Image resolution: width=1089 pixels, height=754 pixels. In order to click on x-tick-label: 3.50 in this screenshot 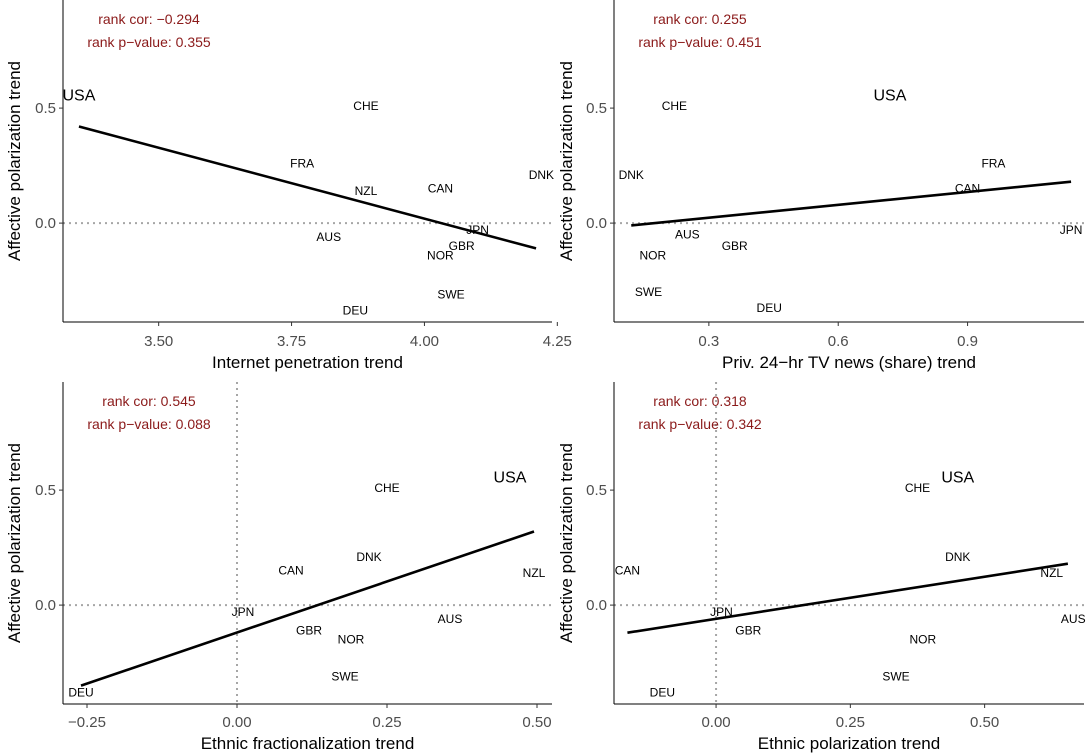, I will do `click(158, 341)`.